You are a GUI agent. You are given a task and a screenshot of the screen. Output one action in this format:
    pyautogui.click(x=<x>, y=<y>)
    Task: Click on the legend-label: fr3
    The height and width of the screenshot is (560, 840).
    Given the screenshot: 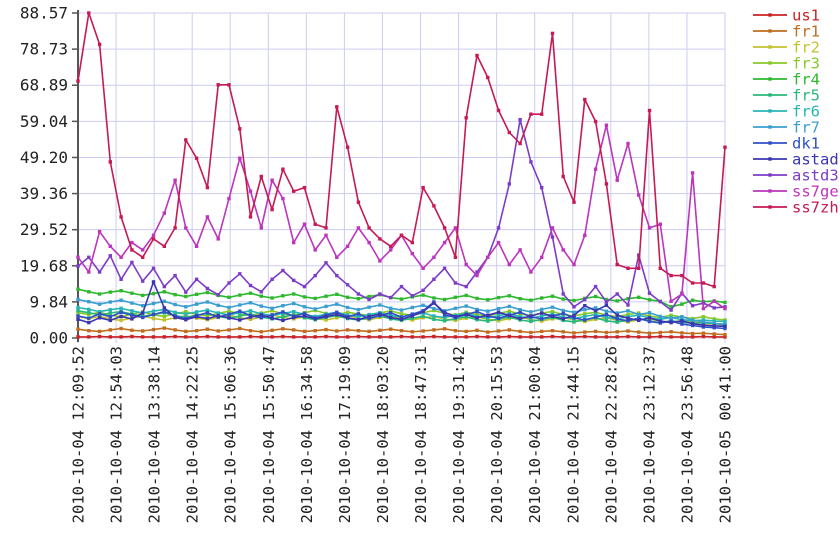 What is the action you would take?
    pyautogui.click(x=806, y=64)
    